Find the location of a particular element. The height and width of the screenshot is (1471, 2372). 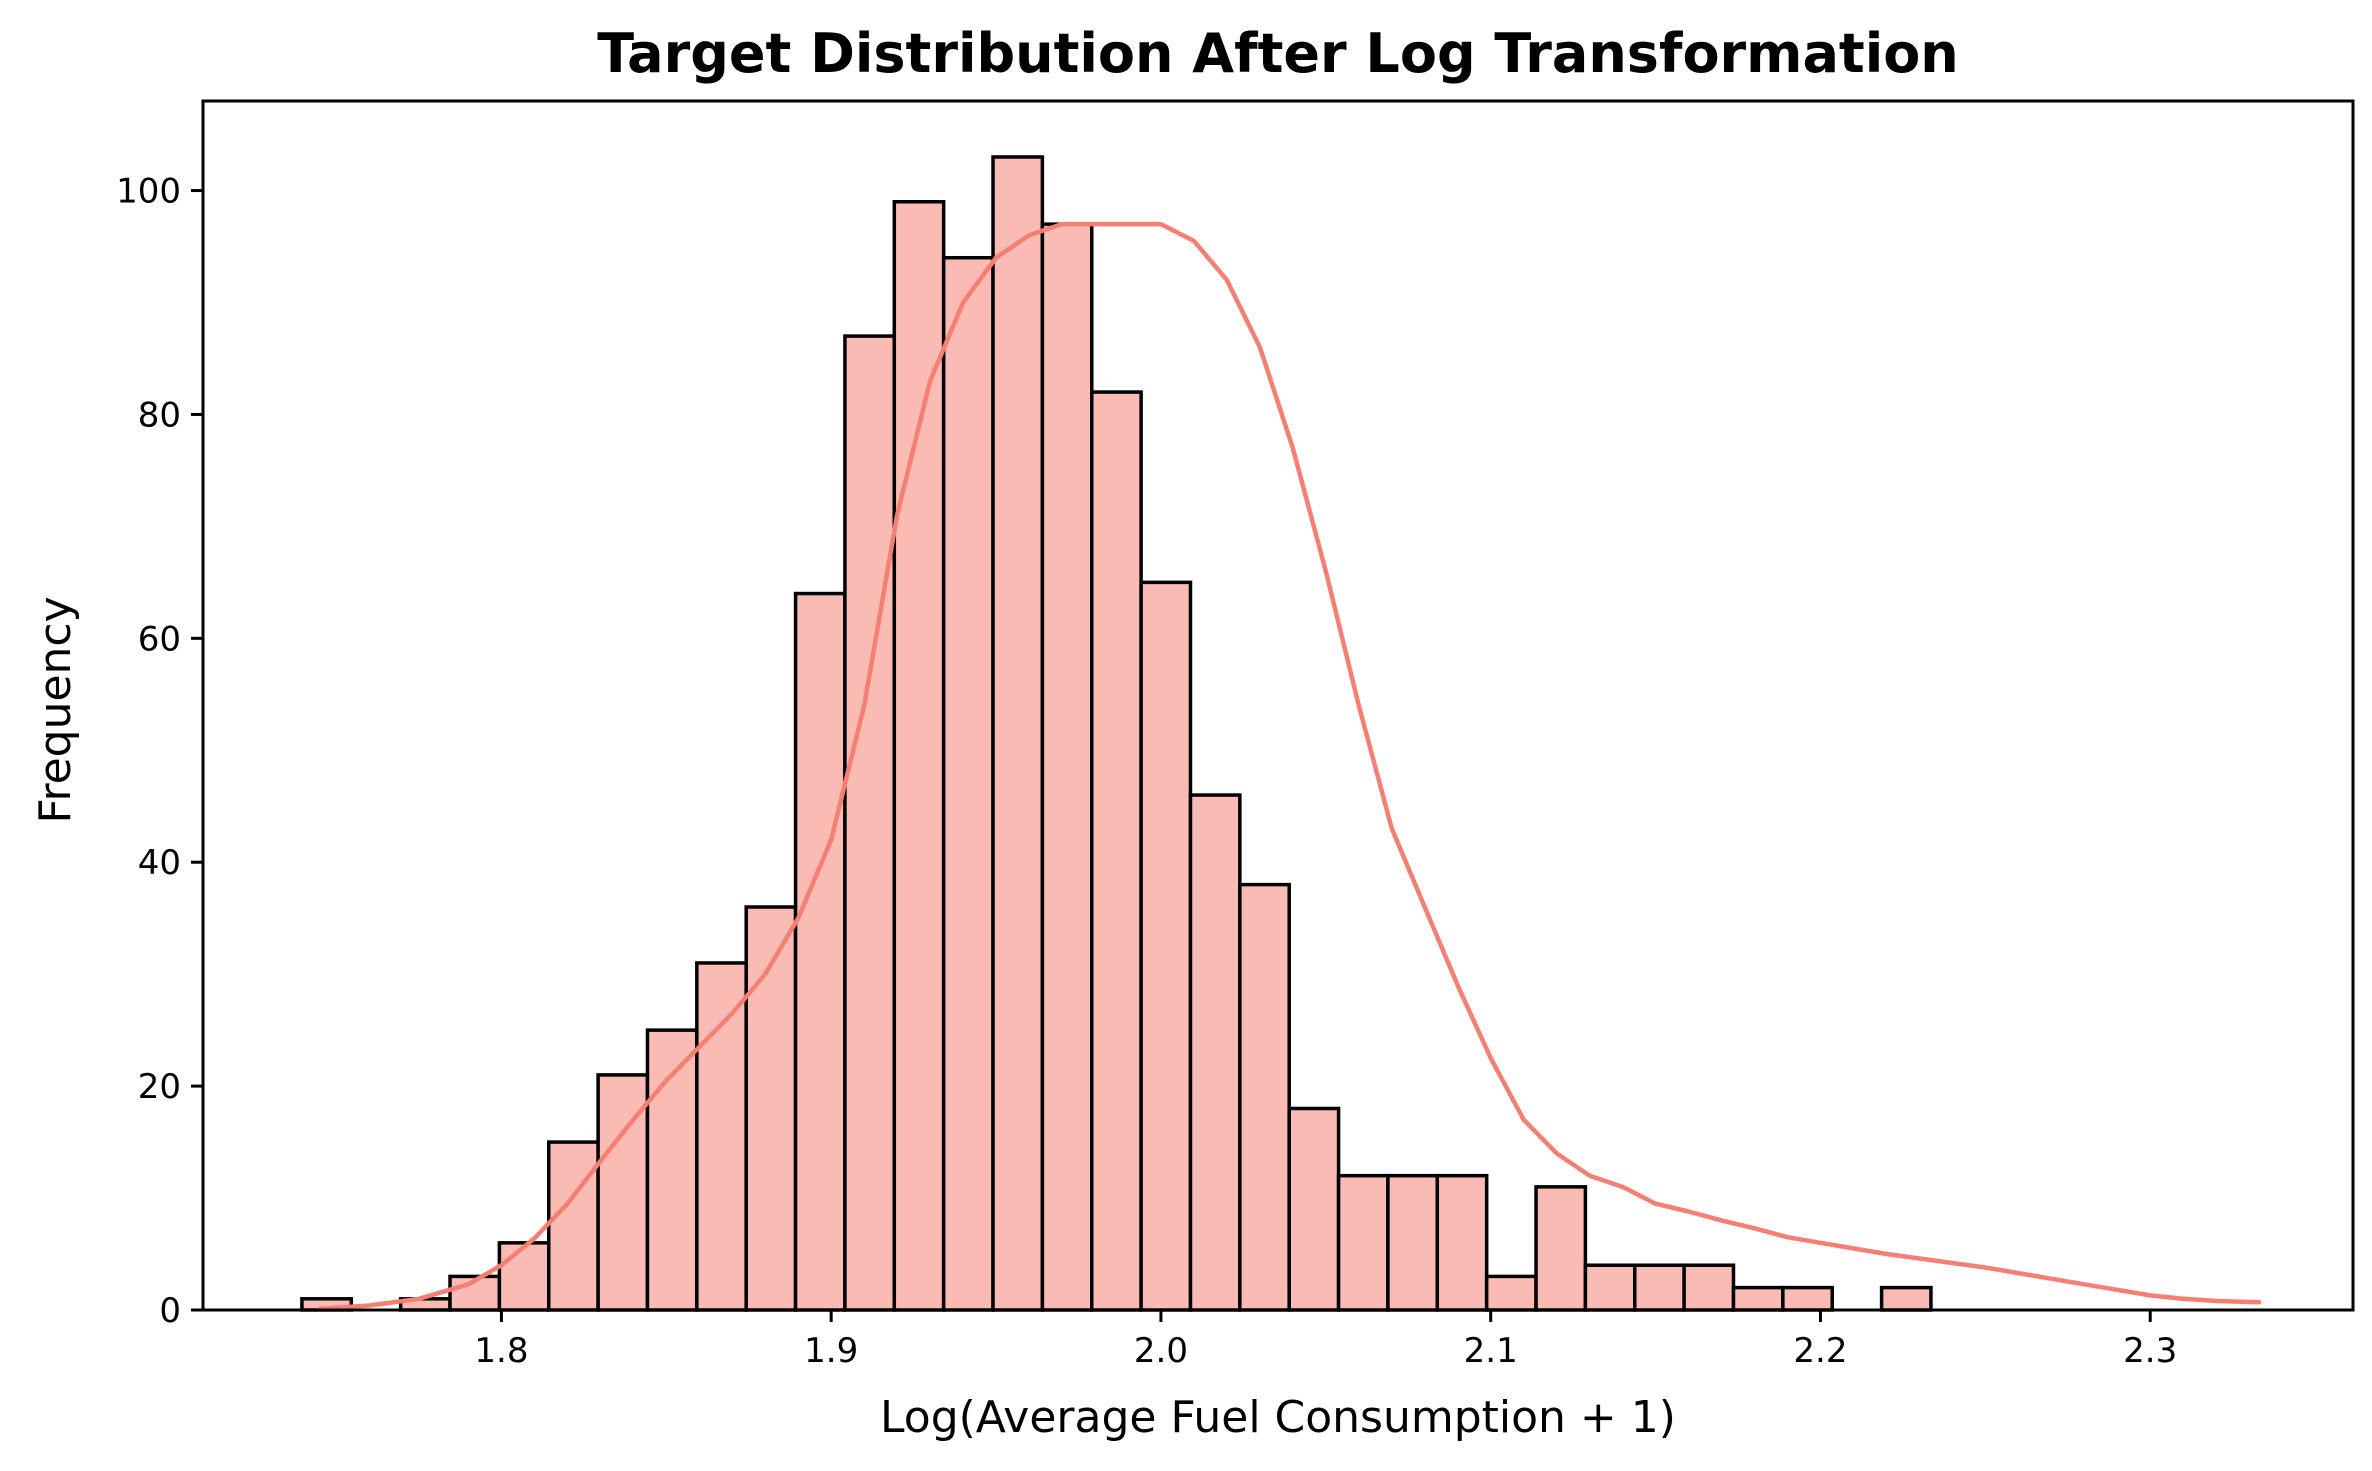

y-tick-label: 80 is located at coordinates (159, 415).